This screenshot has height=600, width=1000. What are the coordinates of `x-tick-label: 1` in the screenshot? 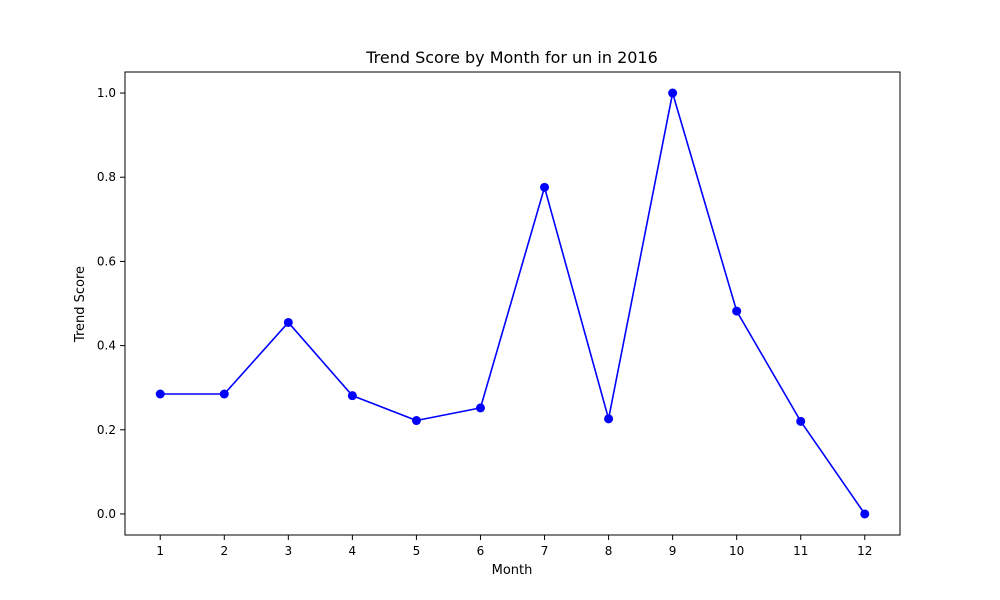 It's located at (160, 551).